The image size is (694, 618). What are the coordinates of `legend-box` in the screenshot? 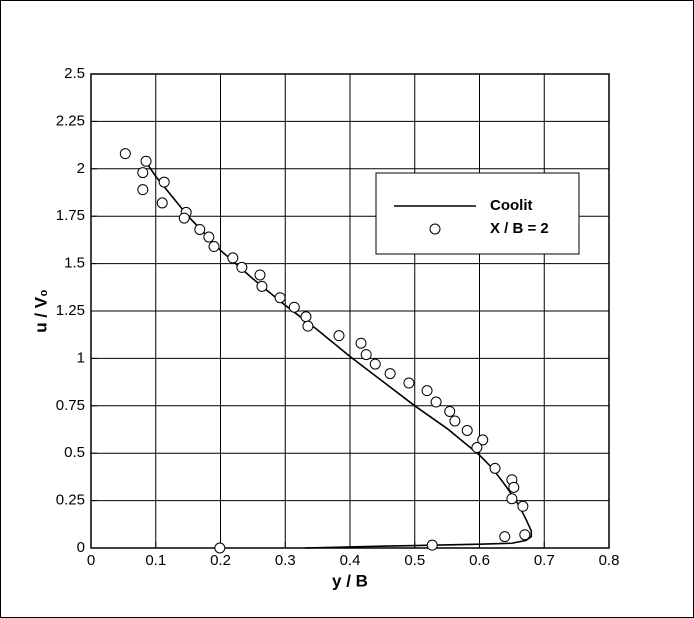 It's located at (477, 213).